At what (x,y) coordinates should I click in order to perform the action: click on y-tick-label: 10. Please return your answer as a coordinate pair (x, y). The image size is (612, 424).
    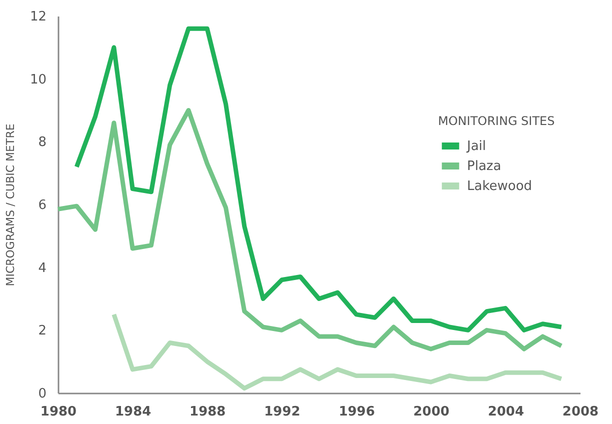
    Looking at the image, I should click on (38, 80).